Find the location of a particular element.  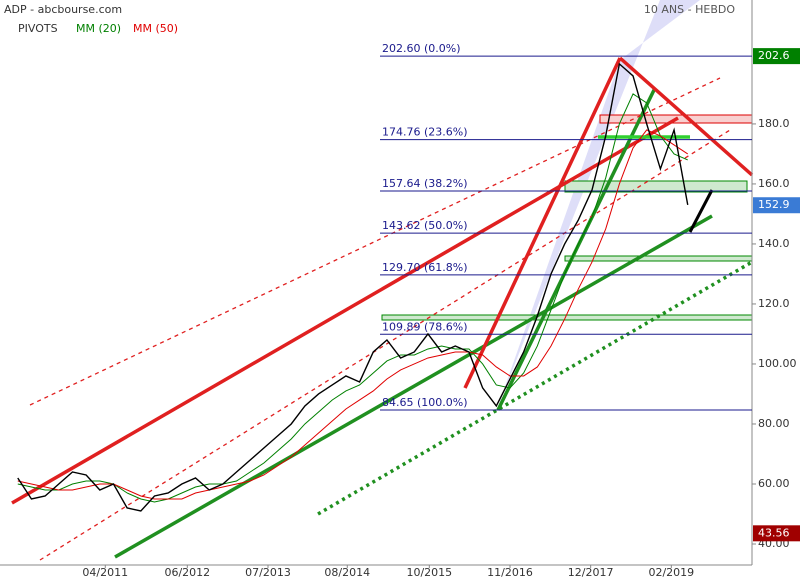

chart-title: ADP - abcbourse.com is located at coordinates (63, 9).